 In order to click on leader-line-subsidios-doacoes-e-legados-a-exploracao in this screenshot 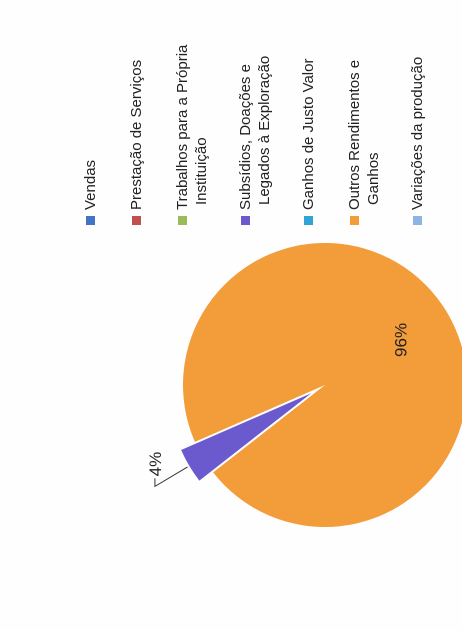, I will do `click(171, 477)`.